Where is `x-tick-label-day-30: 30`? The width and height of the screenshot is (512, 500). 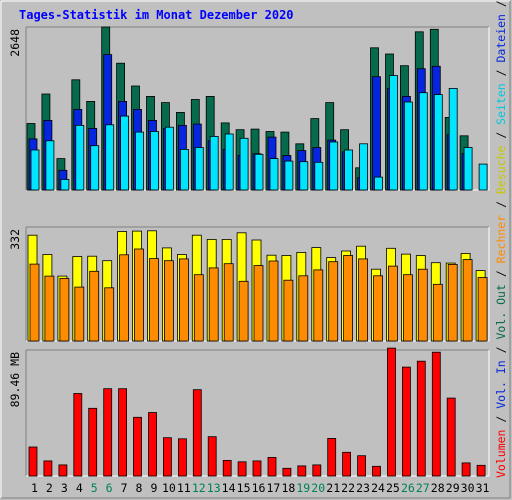
x-tick-label-day-30: 30 is located at coordinates (468, 488).